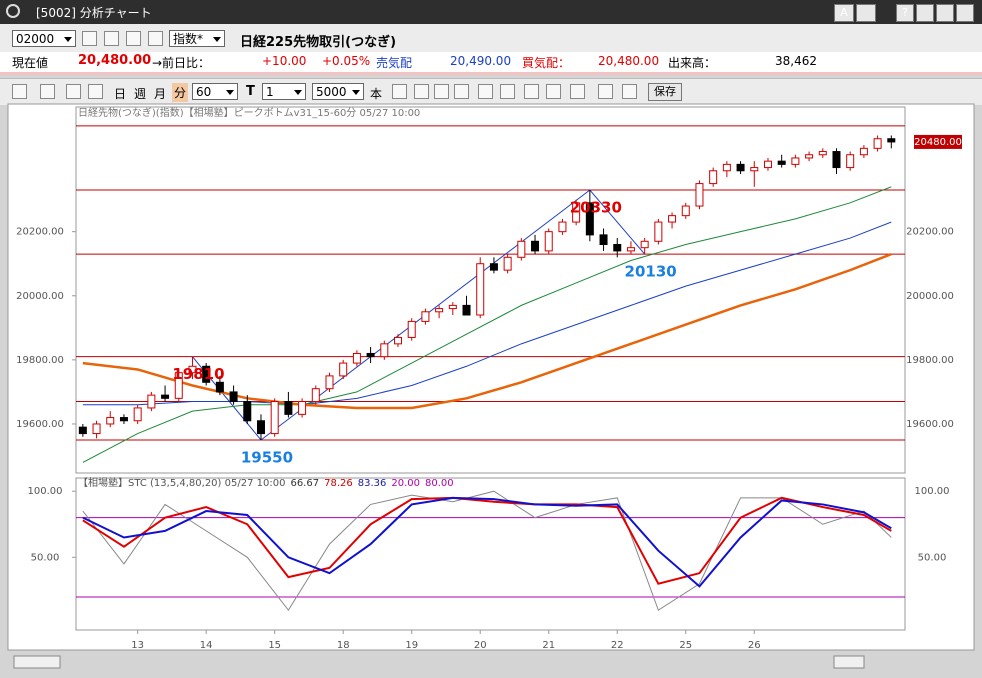 The width and height of the screenshot is (982, 678). What do you see at coordinates (284, 91) in the screenshot?
I see `size-select: 1` at bounding box center [284, 91].